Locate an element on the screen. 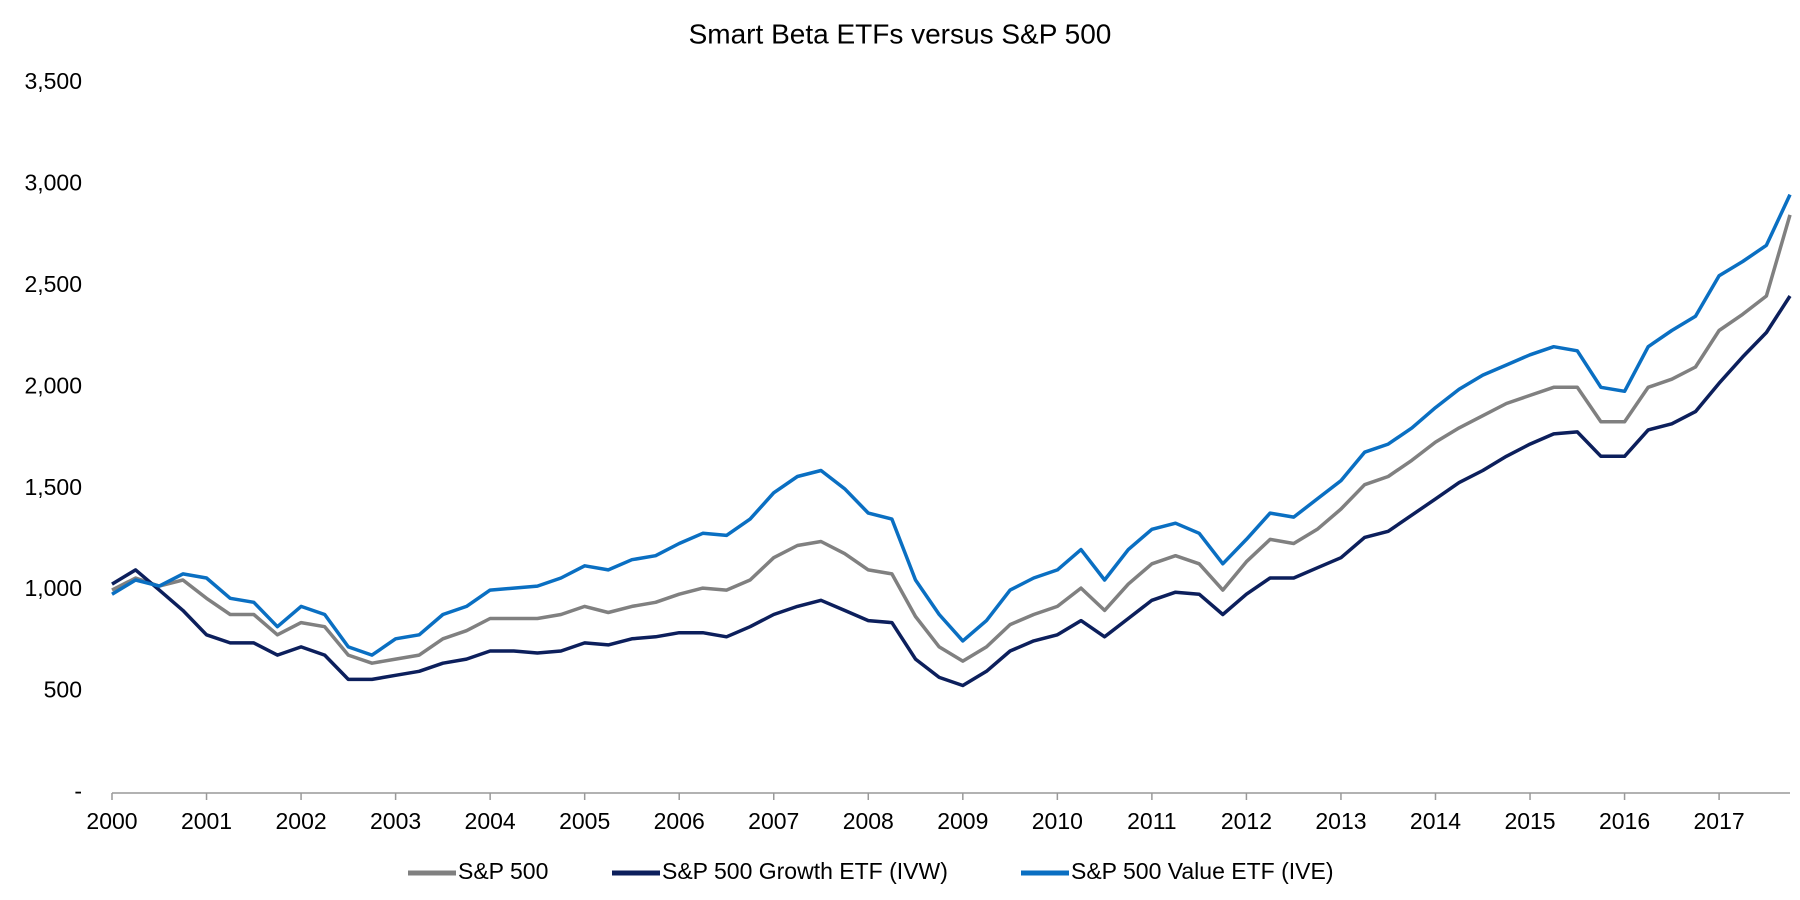 The image size is (1800, 900). y-tick-label: 3,000 is located at coordinates (53, 183).